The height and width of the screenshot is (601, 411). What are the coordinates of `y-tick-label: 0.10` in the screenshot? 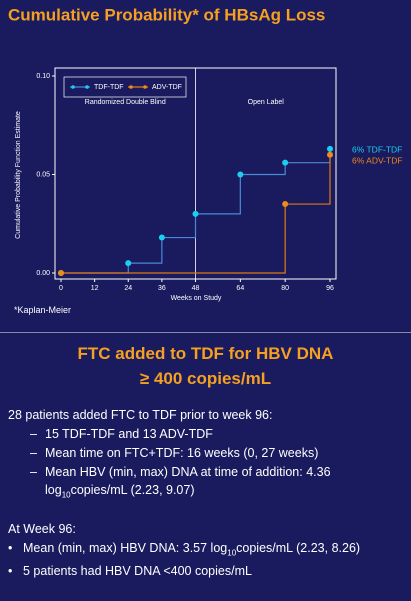 It's located at (43, 76).